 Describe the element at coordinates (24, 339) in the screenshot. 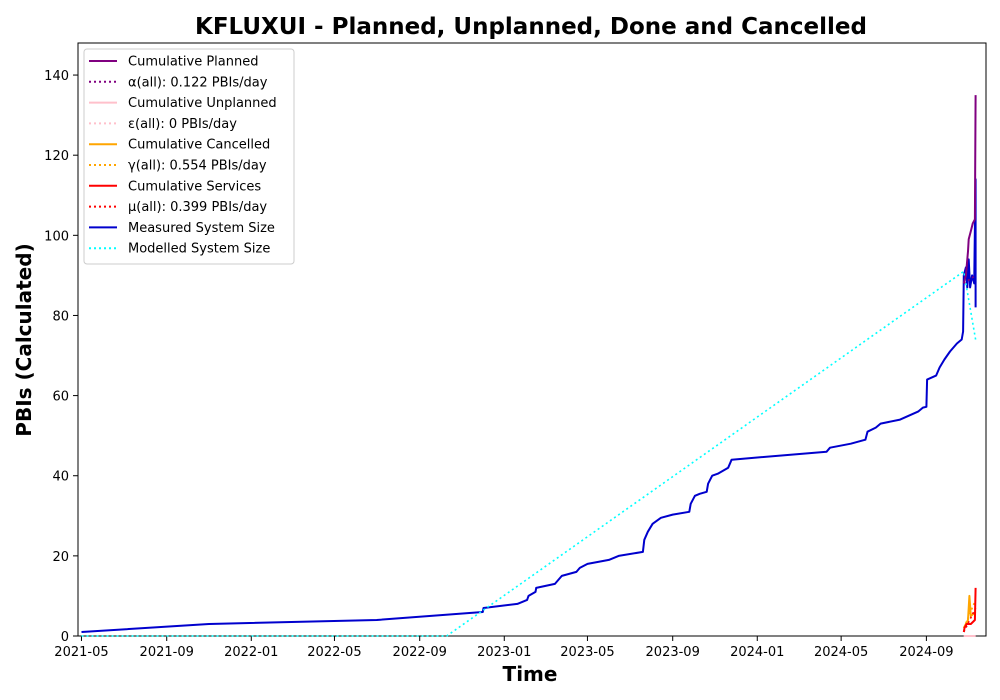

I see `y-axis-label: PBIs (Calculated)` at that location.